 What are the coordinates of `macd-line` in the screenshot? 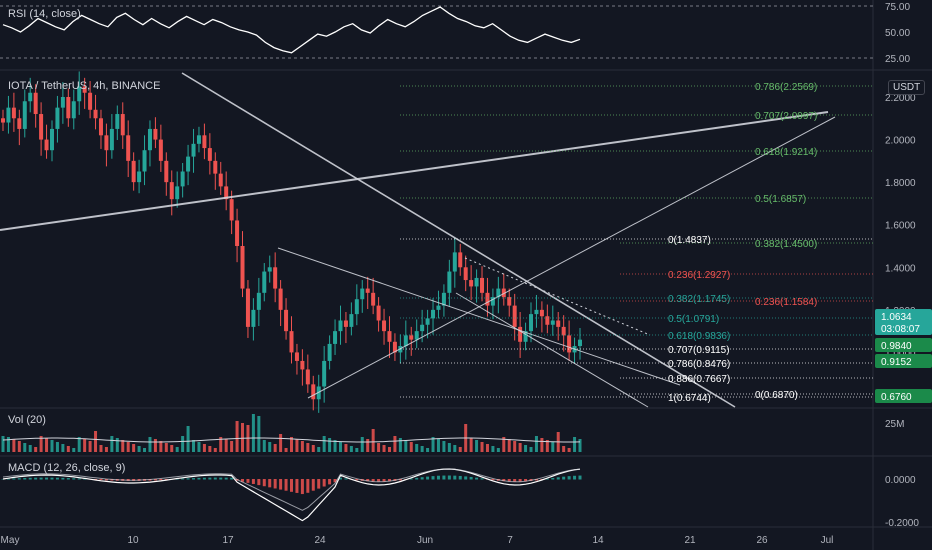 It's located at (291, 495).